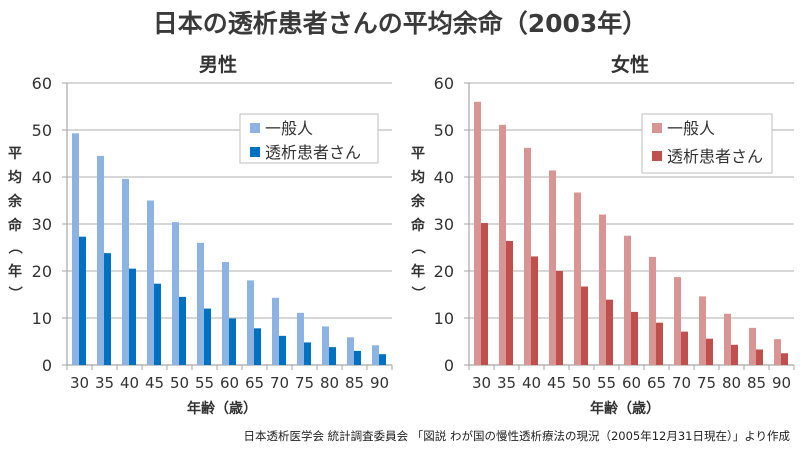 The width and height of the screenshot is (800, 449). Describe the element at coordinates (14, 293) in the screenshot. I see `male-y-axis-label-char: ）` at that location.